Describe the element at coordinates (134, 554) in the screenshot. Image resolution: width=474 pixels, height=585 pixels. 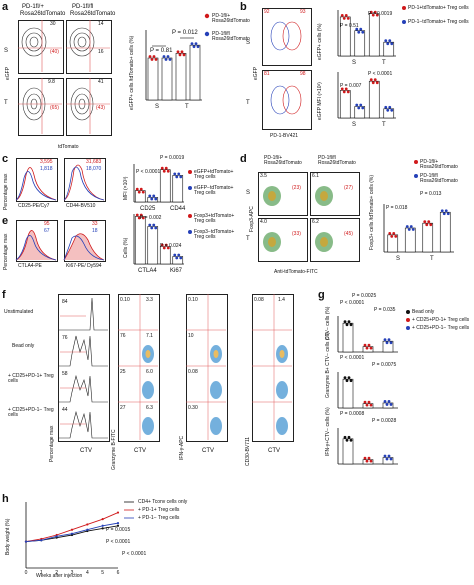
I see `h-pvalue-3: P < 0.0001` at that location.